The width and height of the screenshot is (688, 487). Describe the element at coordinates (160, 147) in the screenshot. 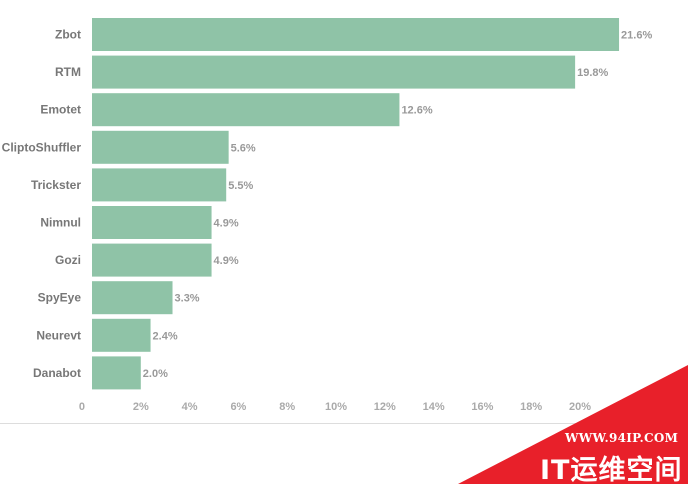

I see `bar-cliptoshuffler` at that location.